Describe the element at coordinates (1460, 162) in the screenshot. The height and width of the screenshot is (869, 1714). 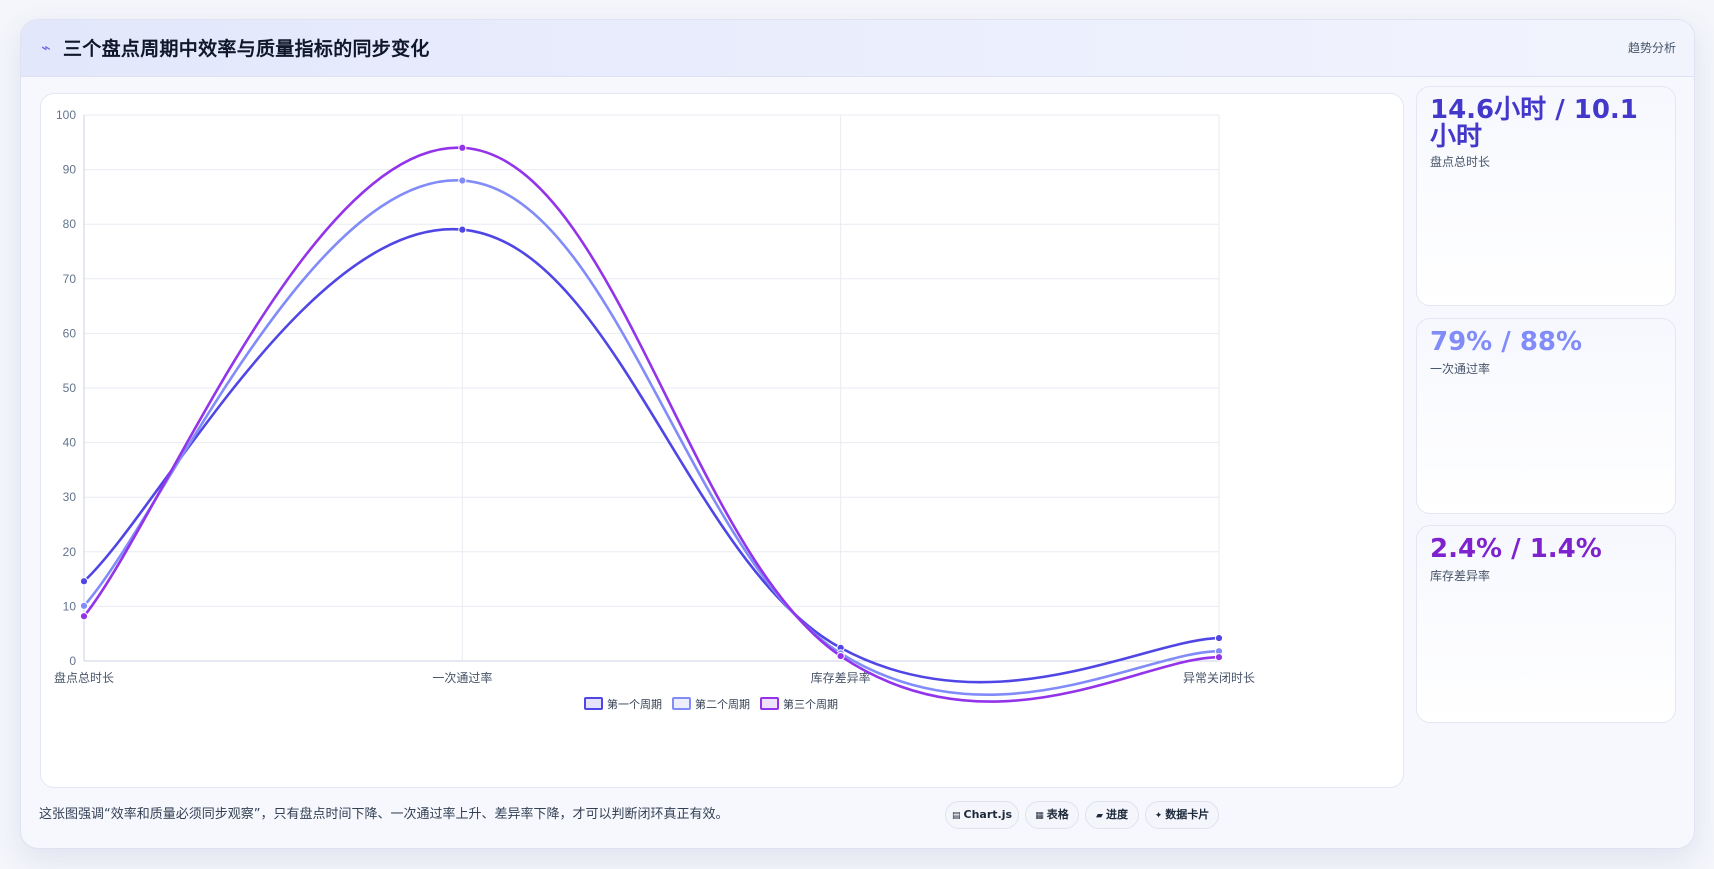
I see `kpi-label: 盘点总时长` at that location.